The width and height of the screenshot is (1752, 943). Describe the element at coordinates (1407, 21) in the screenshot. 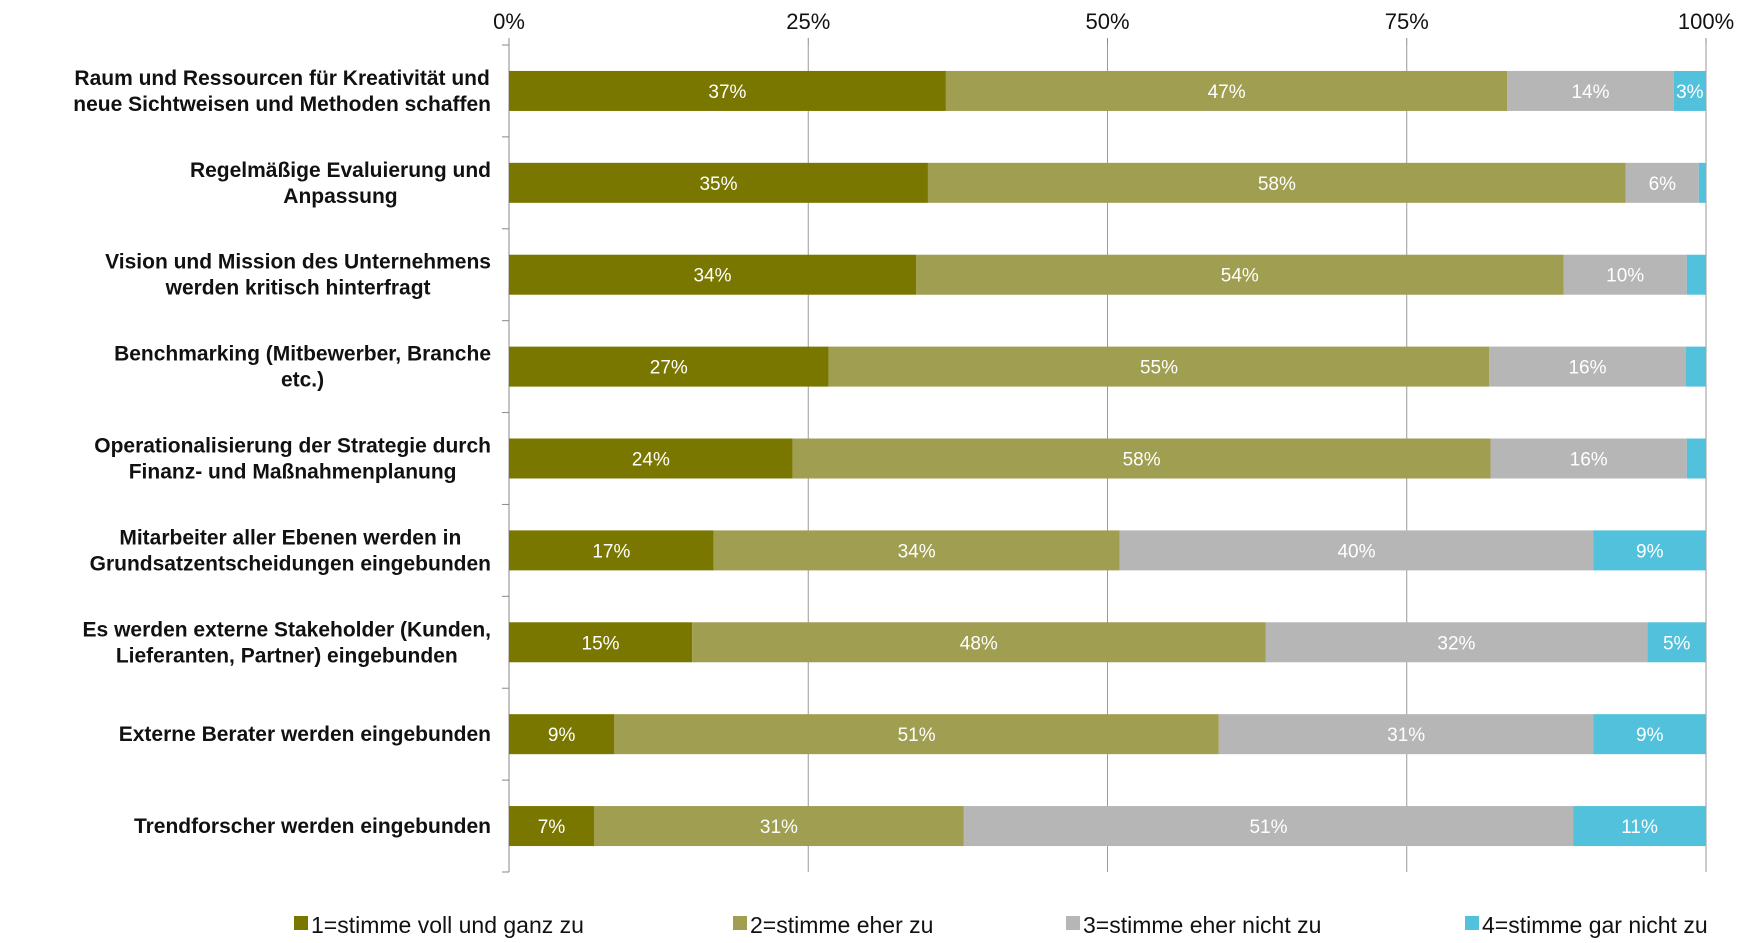

I see `x-tick-label: 75%` at that location.